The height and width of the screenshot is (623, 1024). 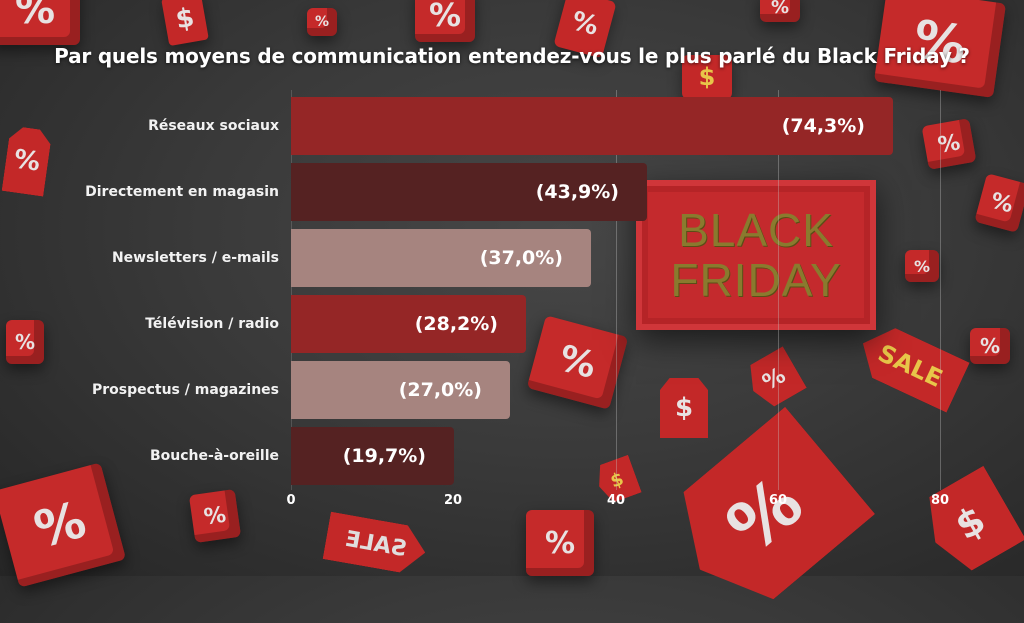 I want to click on x-tick-40: 40, so click(x=616, y=500).